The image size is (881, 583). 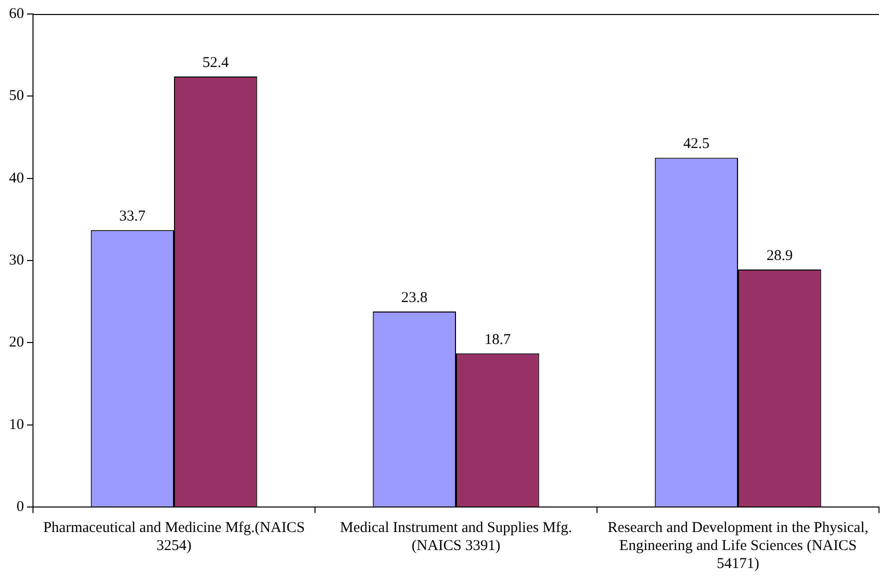 What do you see at coordinates (696, 144) in the screenshot?
I see `data-label: 42.5` at bounding box center [696, 144].